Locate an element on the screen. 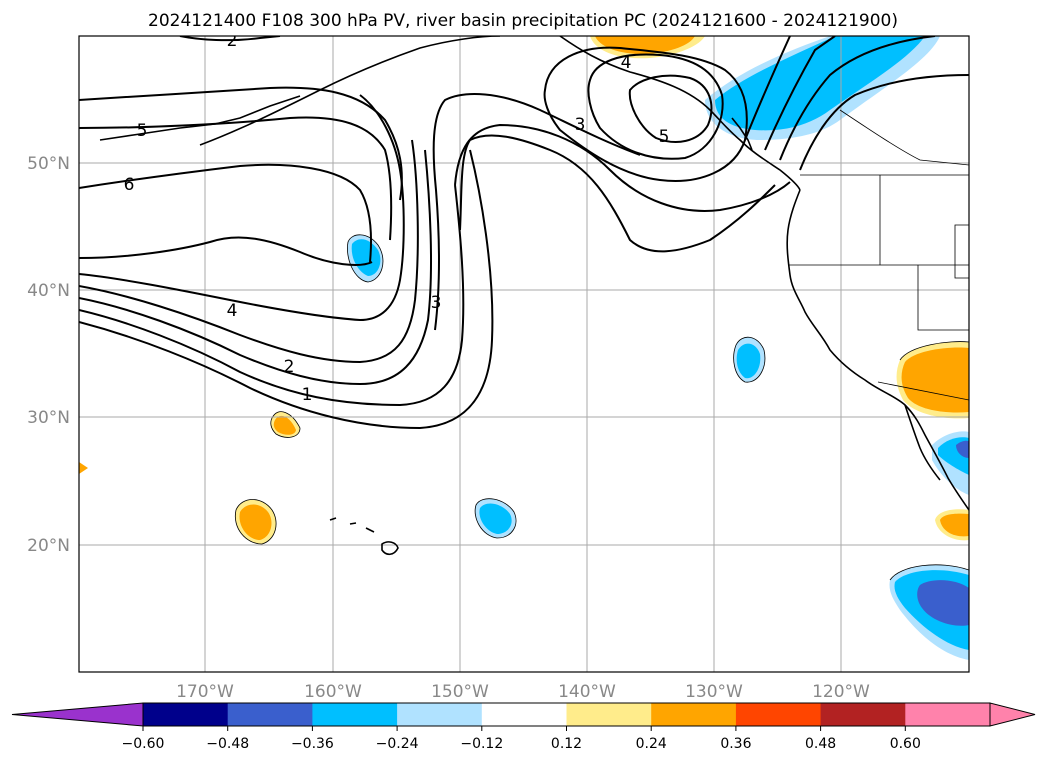 This screenshot has width=1047, height=765. lon-label: 120°W is located at coordinates (841, 692).